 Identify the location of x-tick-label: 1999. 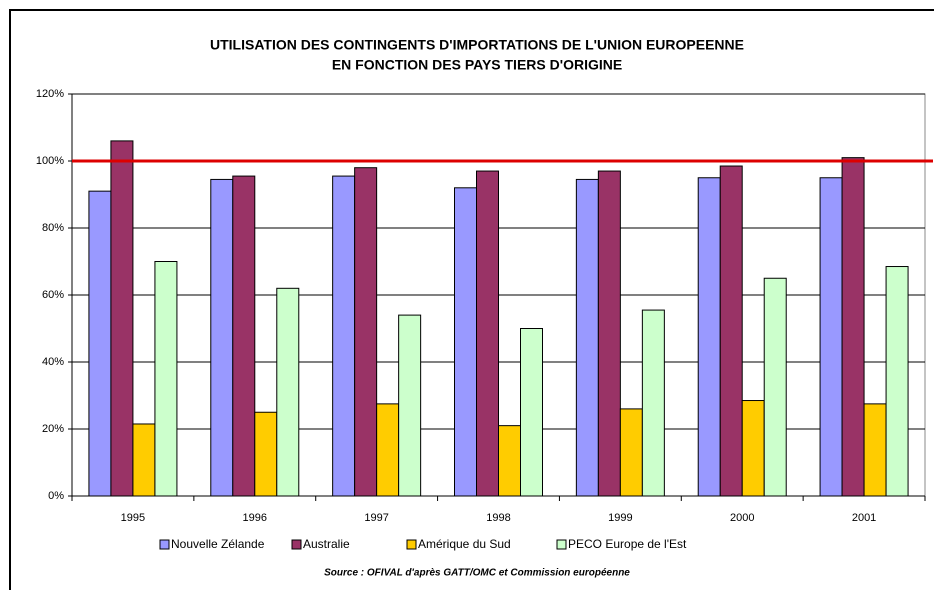
(620, 518).